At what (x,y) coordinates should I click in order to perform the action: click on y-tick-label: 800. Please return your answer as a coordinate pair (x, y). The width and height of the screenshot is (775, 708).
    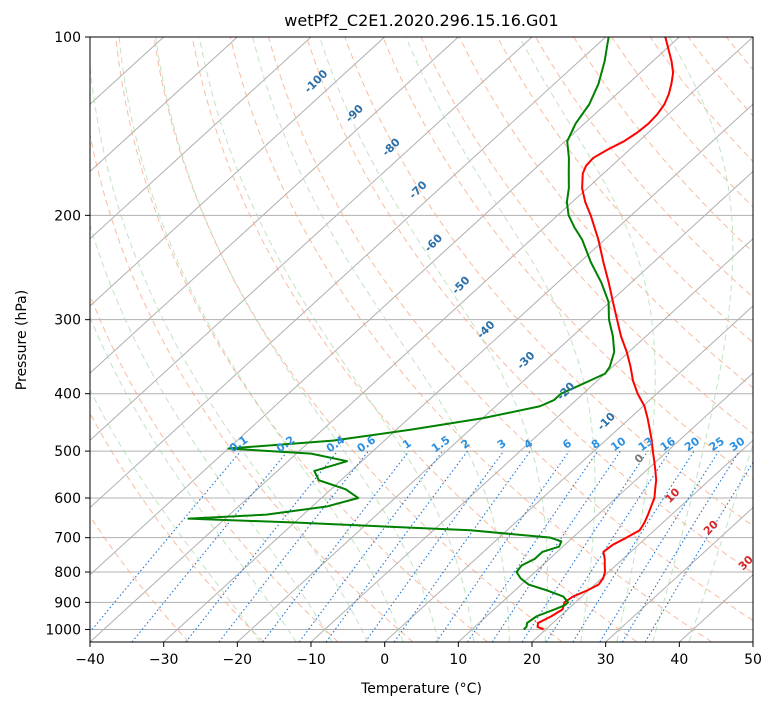
    Looking at the image, I should click on (67, 573).